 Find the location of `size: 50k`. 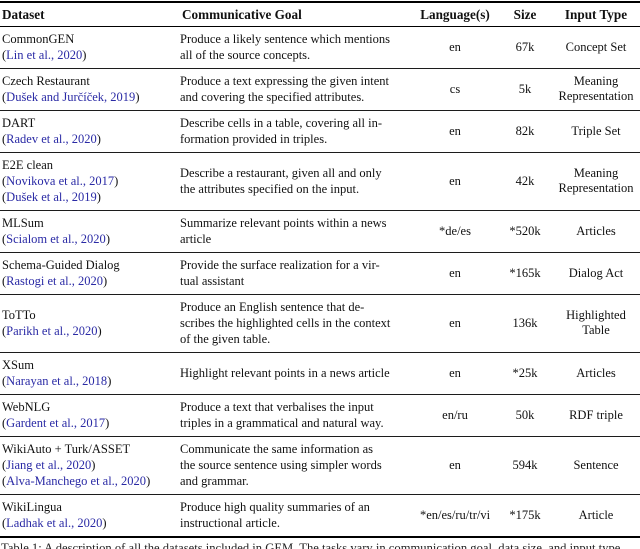

size: 50k is located at coordinates (525, 415).